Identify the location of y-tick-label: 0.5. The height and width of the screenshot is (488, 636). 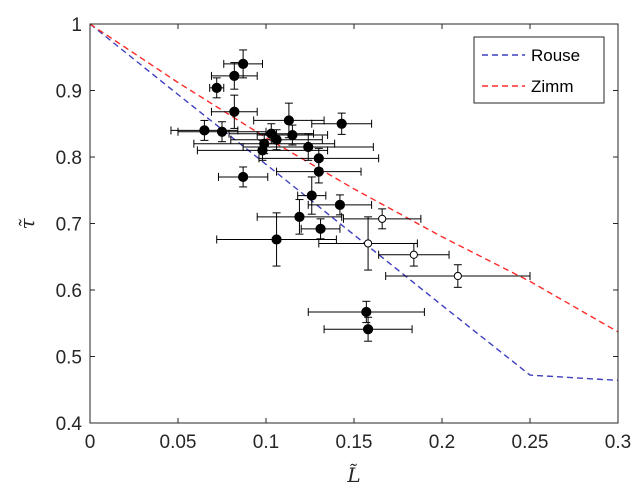
(69, 358).